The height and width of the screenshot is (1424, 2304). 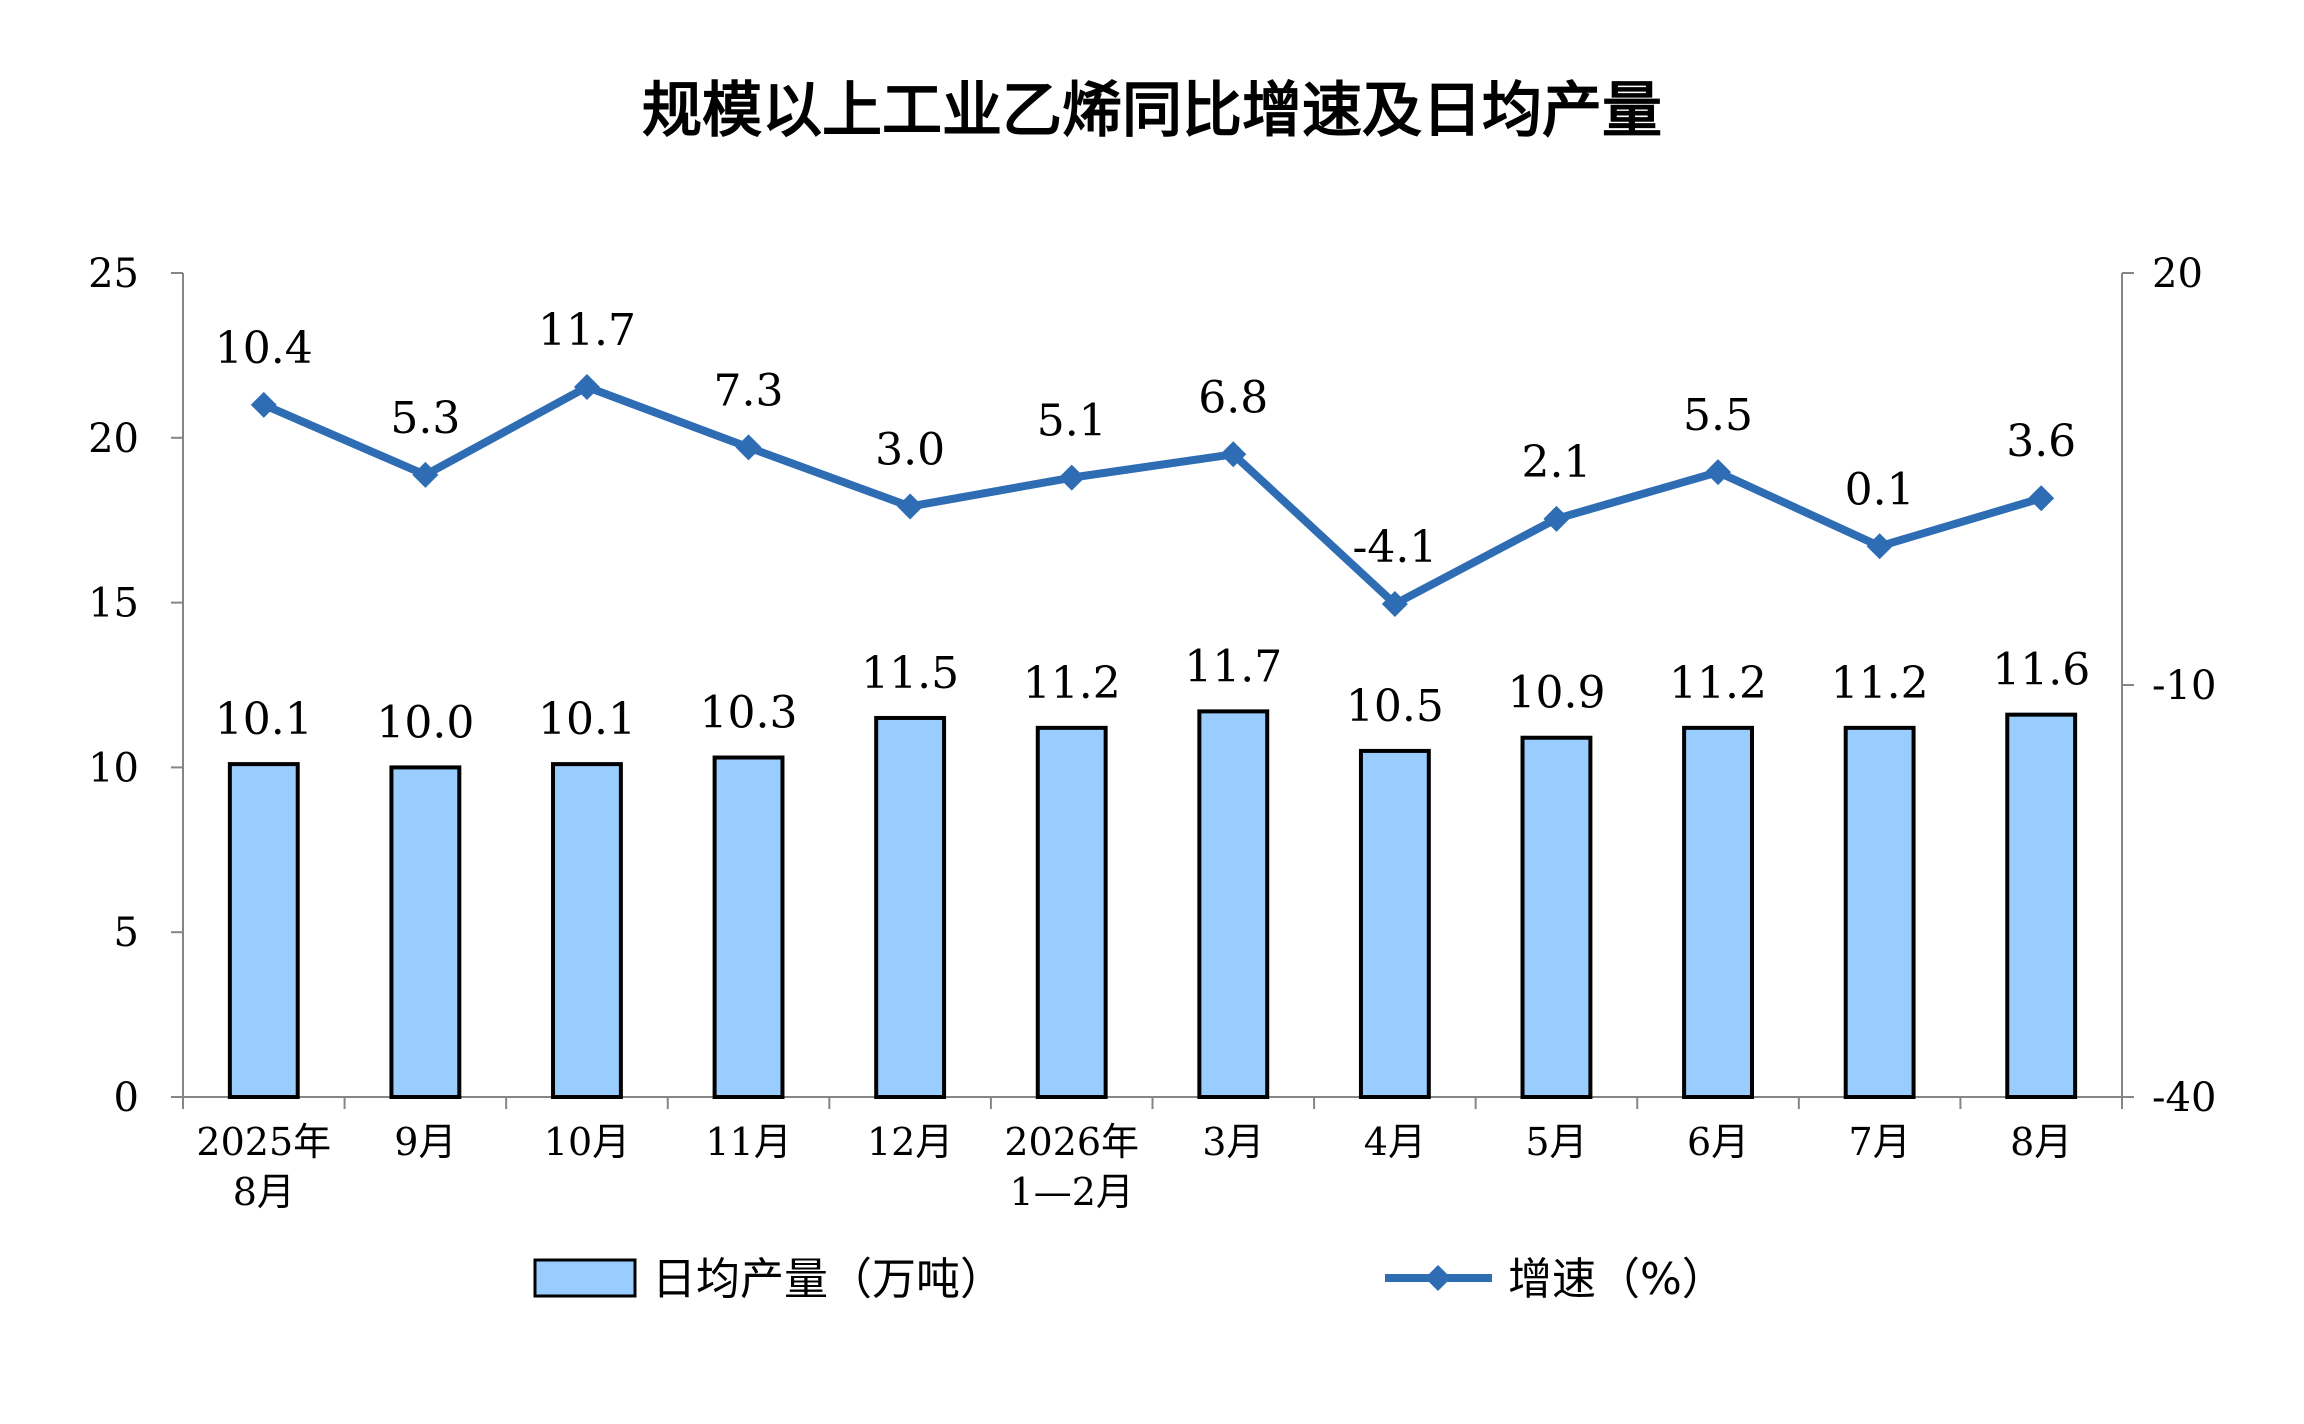 What do you see at coordinates (1233, 397) in the screenshot?
I see `line-data-label: 6.8` at bounding box center [1233, 397].